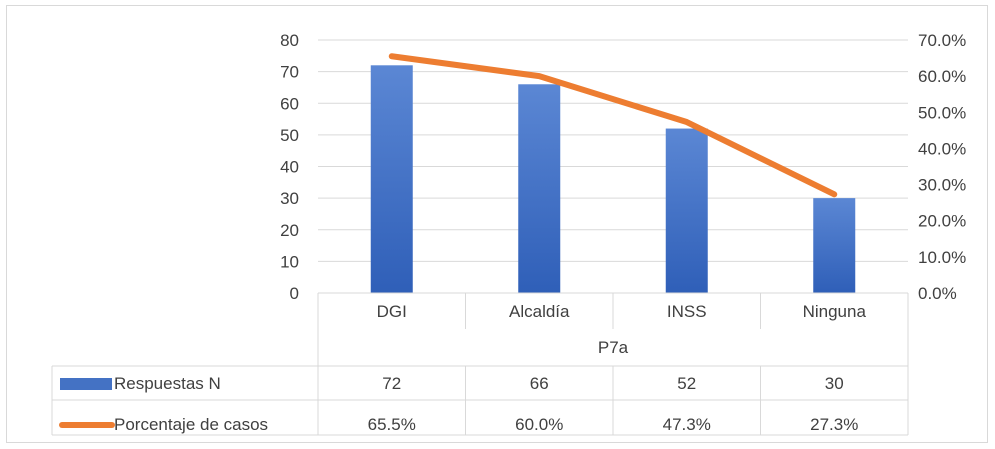 The image size is (995, 449). What do you see at coordinates (834, 383) in the screenshot?
I see `data-table-value: 30` at bounding box center [834, 383].